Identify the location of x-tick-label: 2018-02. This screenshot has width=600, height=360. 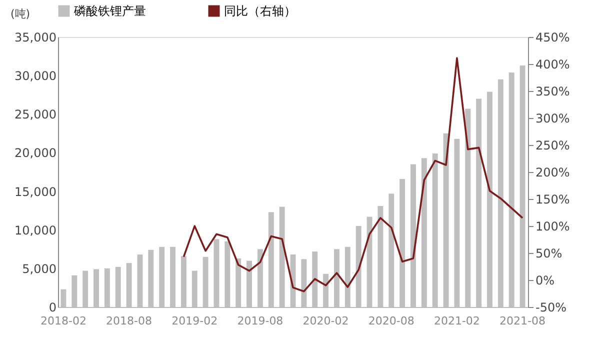
(63, 321).